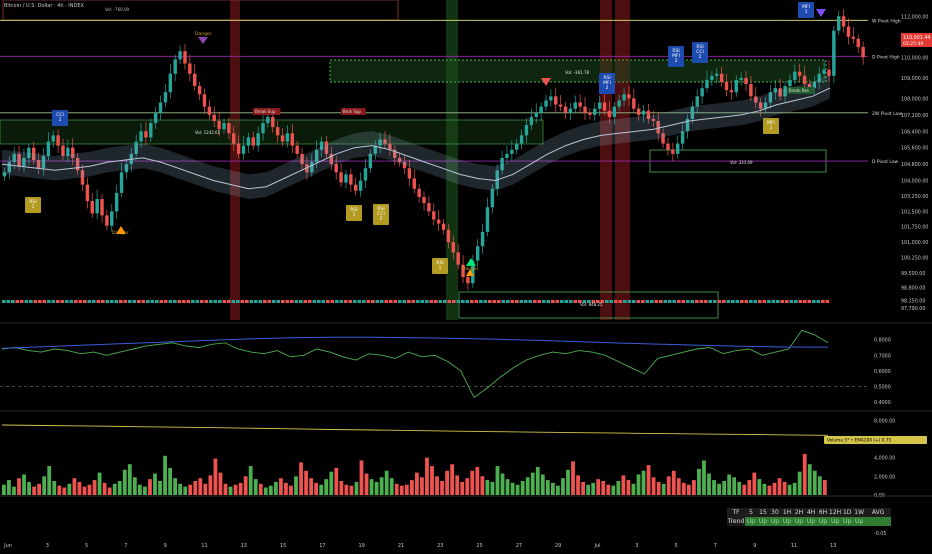 This screenshot has width=932, height=554. Describe the element at coordinates (352, 111) in the screenshot. I see `zone-label: Brok Sup` at that location.